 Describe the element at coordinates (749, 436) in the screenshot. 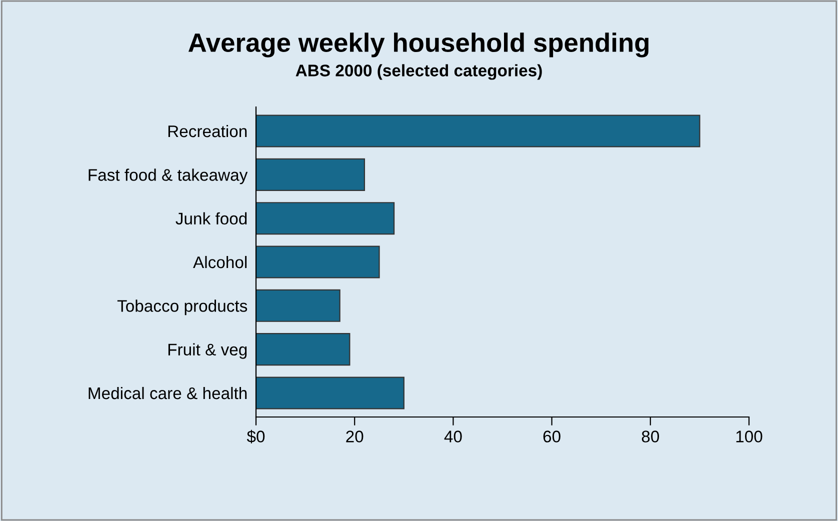

I see `x-tick-label: 100` at that location.